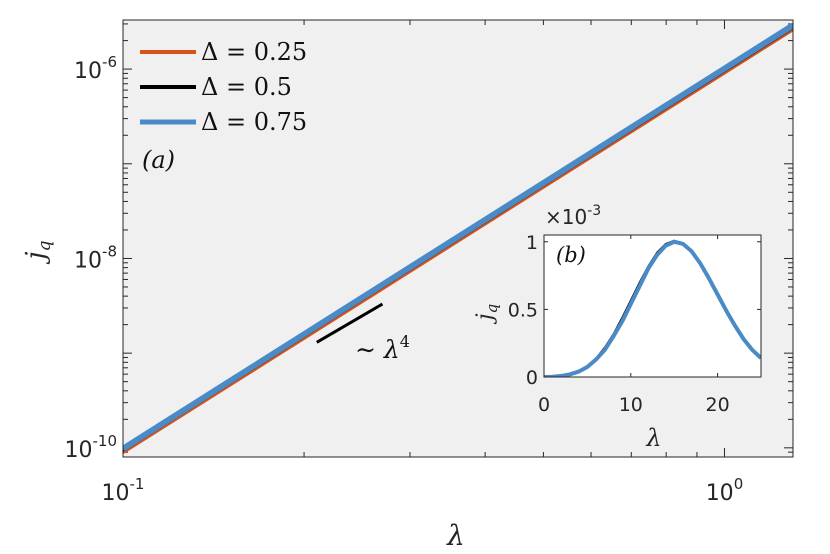 The height and width of the screenshot is (554, 830). Describe the element at coordinates (725, 490) in the screenshot. I see `main-x-tick-label: 10⁰` at that location.